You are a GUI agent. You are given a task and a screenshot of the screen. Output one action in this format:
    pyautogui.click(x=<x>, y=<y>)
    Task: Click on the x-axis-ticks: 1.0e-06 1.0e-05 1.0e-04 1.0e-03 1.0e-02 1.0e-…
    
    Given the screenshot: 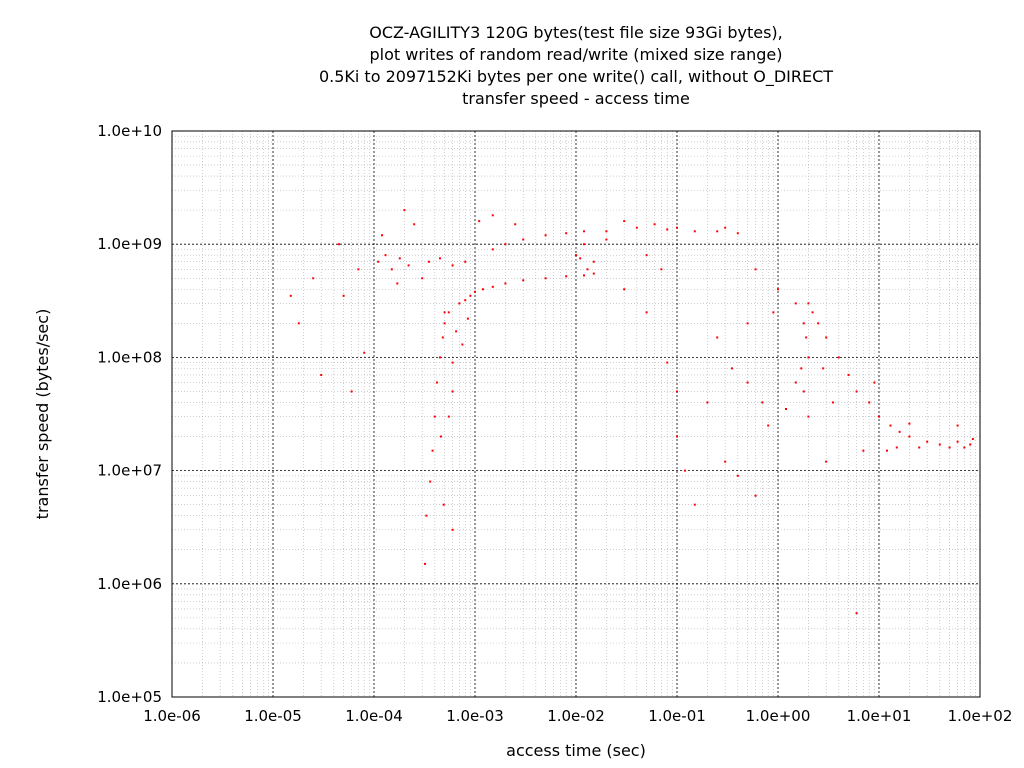 What is the action you would take?
    pyautogui.click(x=577, y=716)
    